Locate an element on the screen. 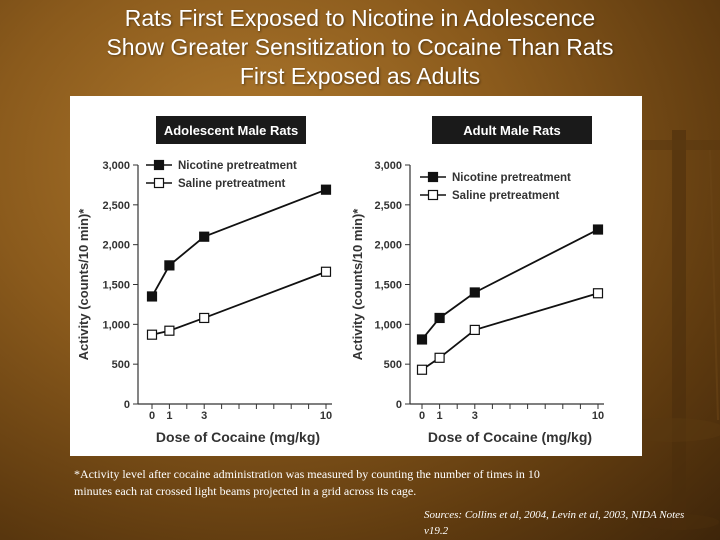  title-line: First Exposed as Adults is located at coordinates (360, 76).